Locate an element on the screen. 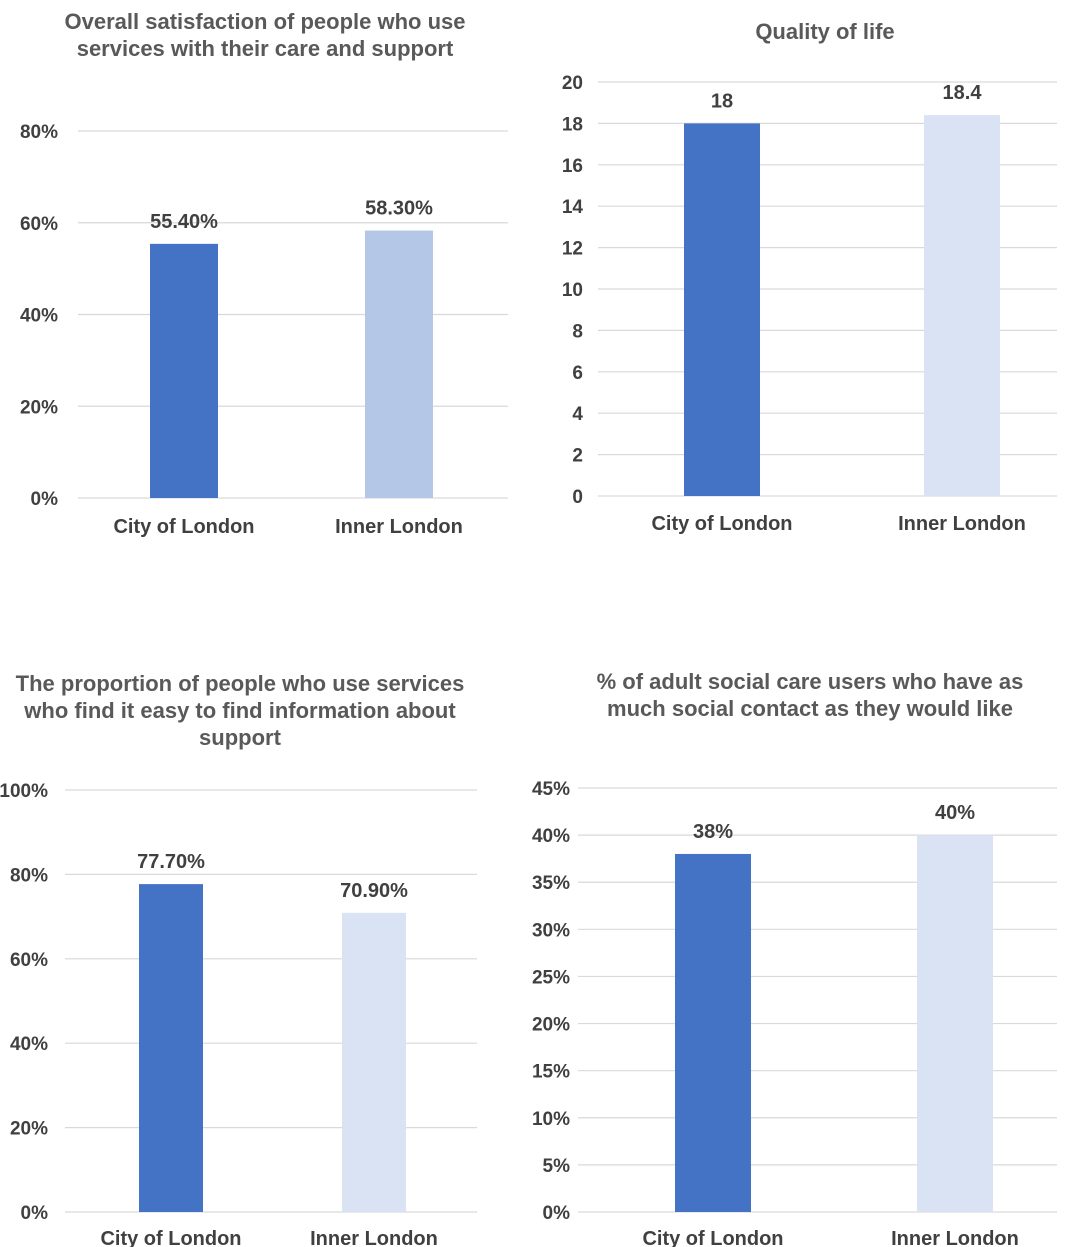 The width and height of the screenshot is (1071, 1247). chart-2-category-label-1: City of London is located at coordinates (721, 524).